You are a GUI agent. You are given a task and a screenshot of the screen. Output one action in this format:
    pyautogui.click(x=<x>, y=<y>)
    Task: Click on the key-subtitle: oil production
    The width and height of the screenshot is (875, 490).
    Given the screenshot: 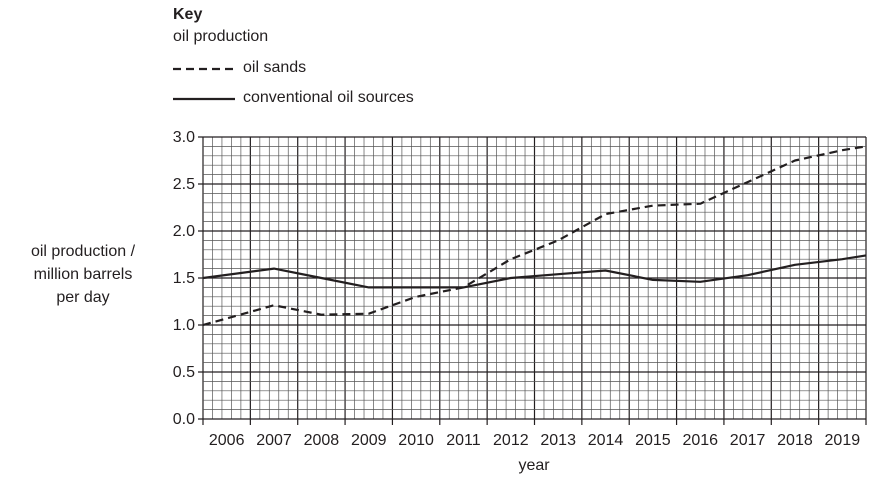 What is the action you would take?
    pyautogui.click(x=221, y=36)
    